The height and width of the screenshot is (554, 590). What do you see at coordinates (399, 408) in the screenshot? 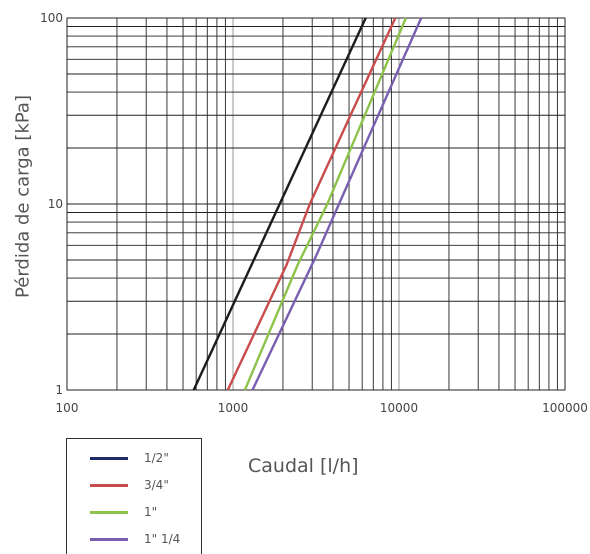
I see `x-tick-label: 10000` at bounding box center [399, 408].